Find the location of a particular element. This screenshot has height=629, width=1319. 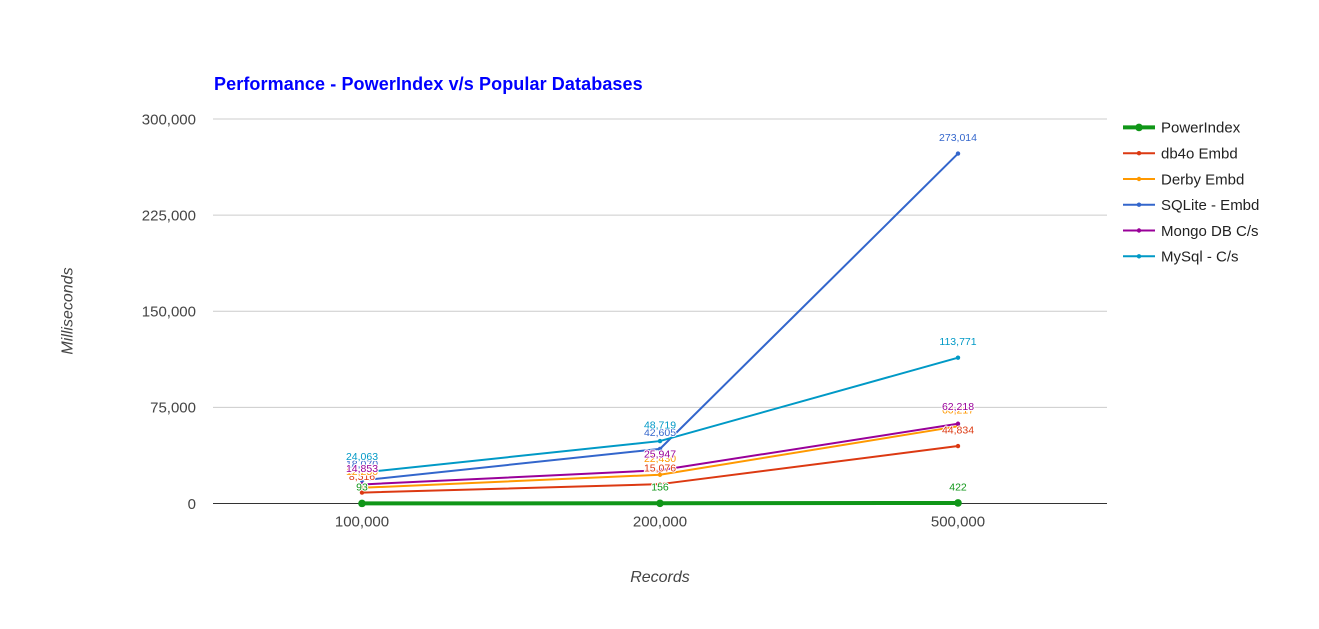

svg-text: 200,000 is located at coordinates (660, 522).